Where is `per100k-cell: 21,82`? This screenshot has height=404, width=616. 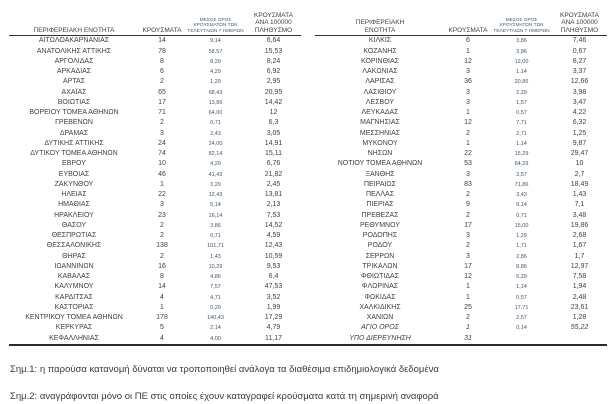
per100k-cell: 21,82 is located at coordinates (273, 174).